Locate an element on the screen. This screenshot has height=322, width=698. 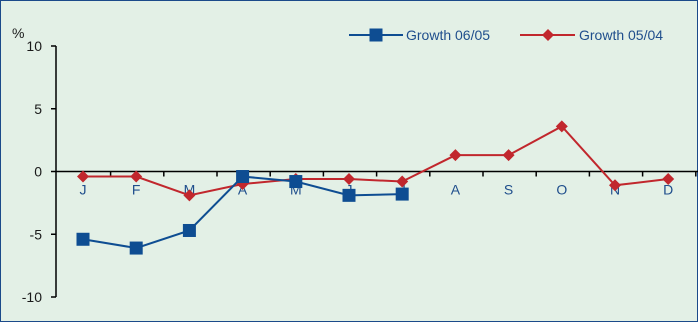
legend: Growth 06/05 Growth 05/04 is located at coordinates (506, 35).